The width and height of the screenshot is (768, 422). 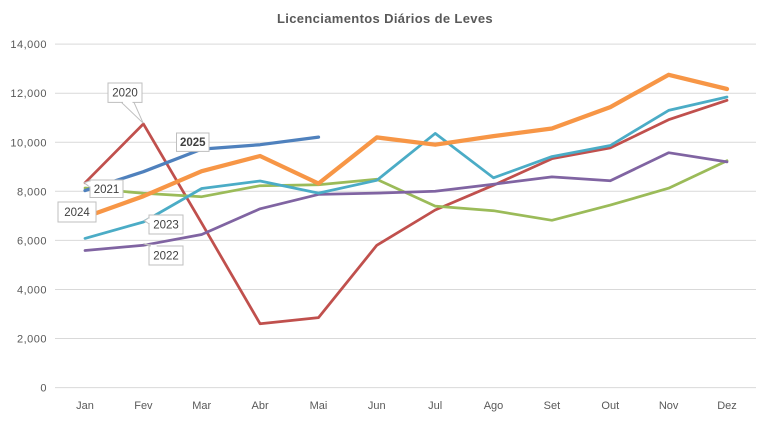 What do you see at coordinates (727, 406) in the screenshot?
I see `svg-text: Dez` at bounding box center [727, 406].